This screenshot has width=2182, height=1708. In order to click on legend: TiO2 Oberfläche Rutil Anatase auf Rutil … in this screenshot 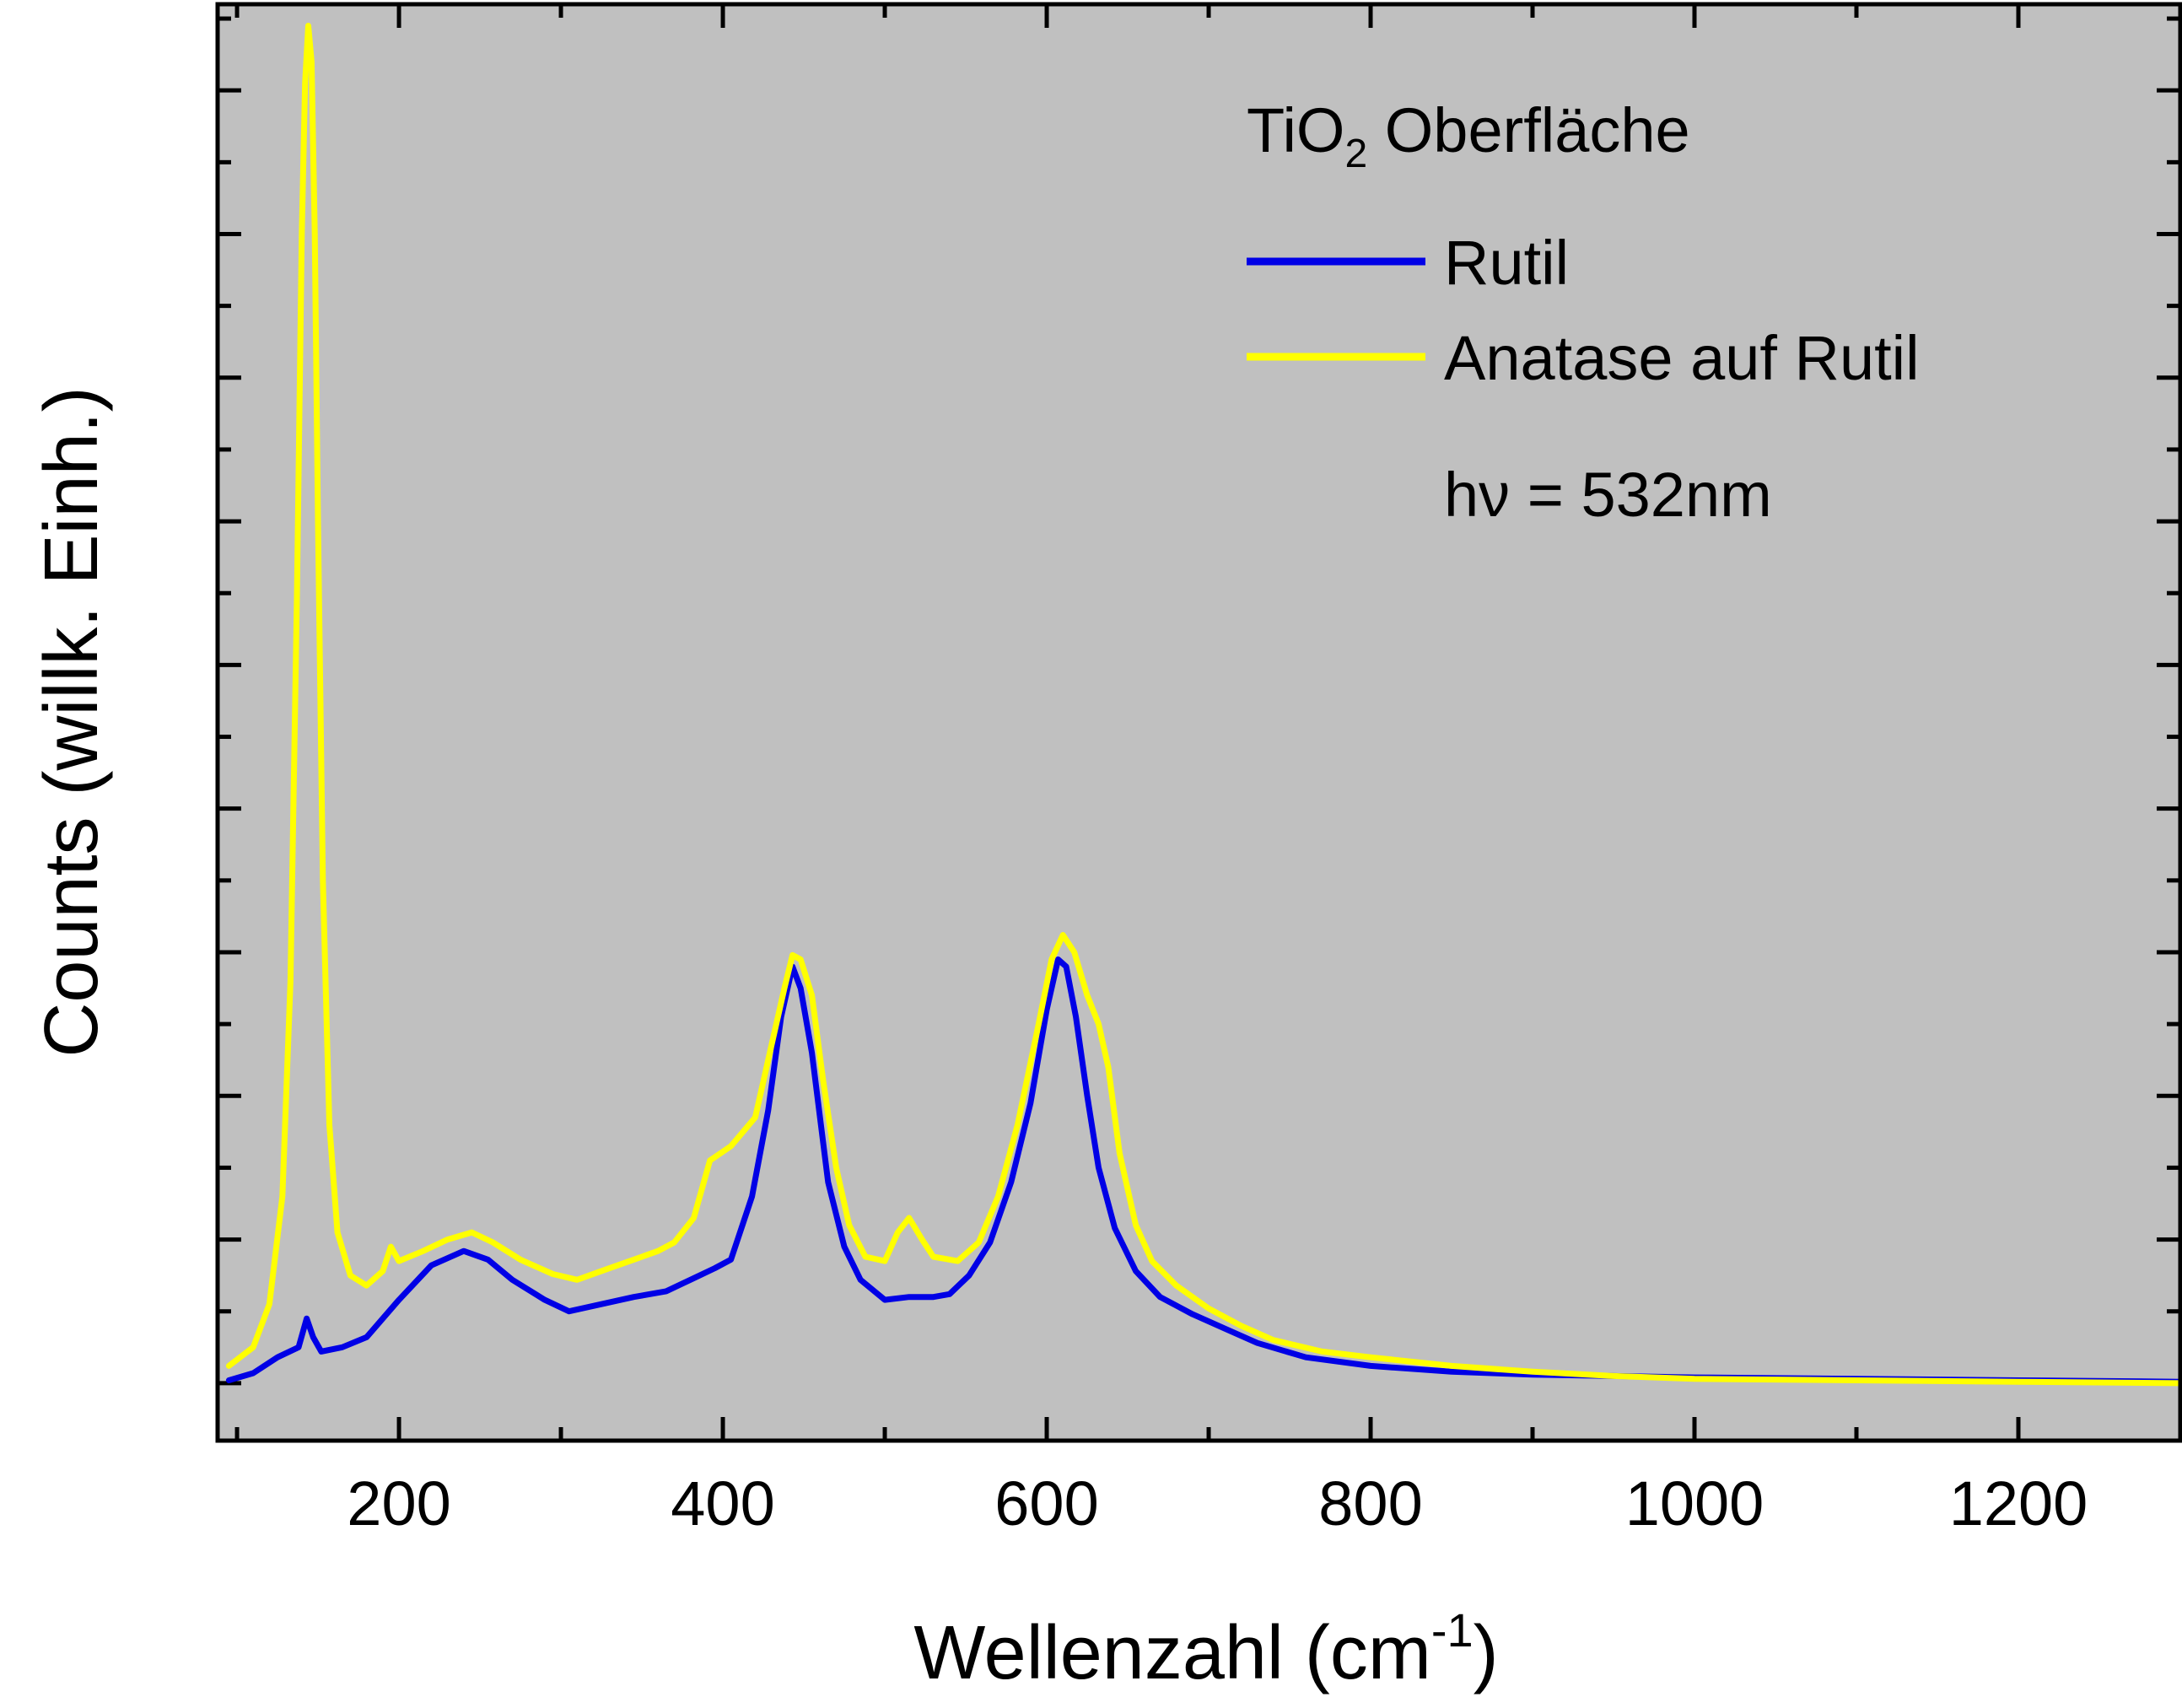, I will do `click(1583, 312)`.